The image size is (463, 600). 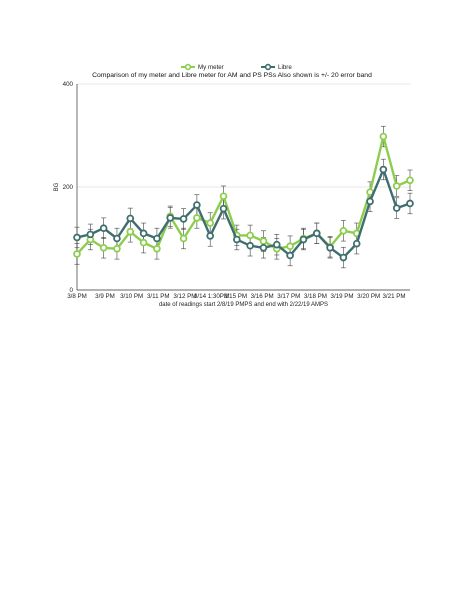 I want to click on legend: My meter Libre, so click(x=236, y=67).